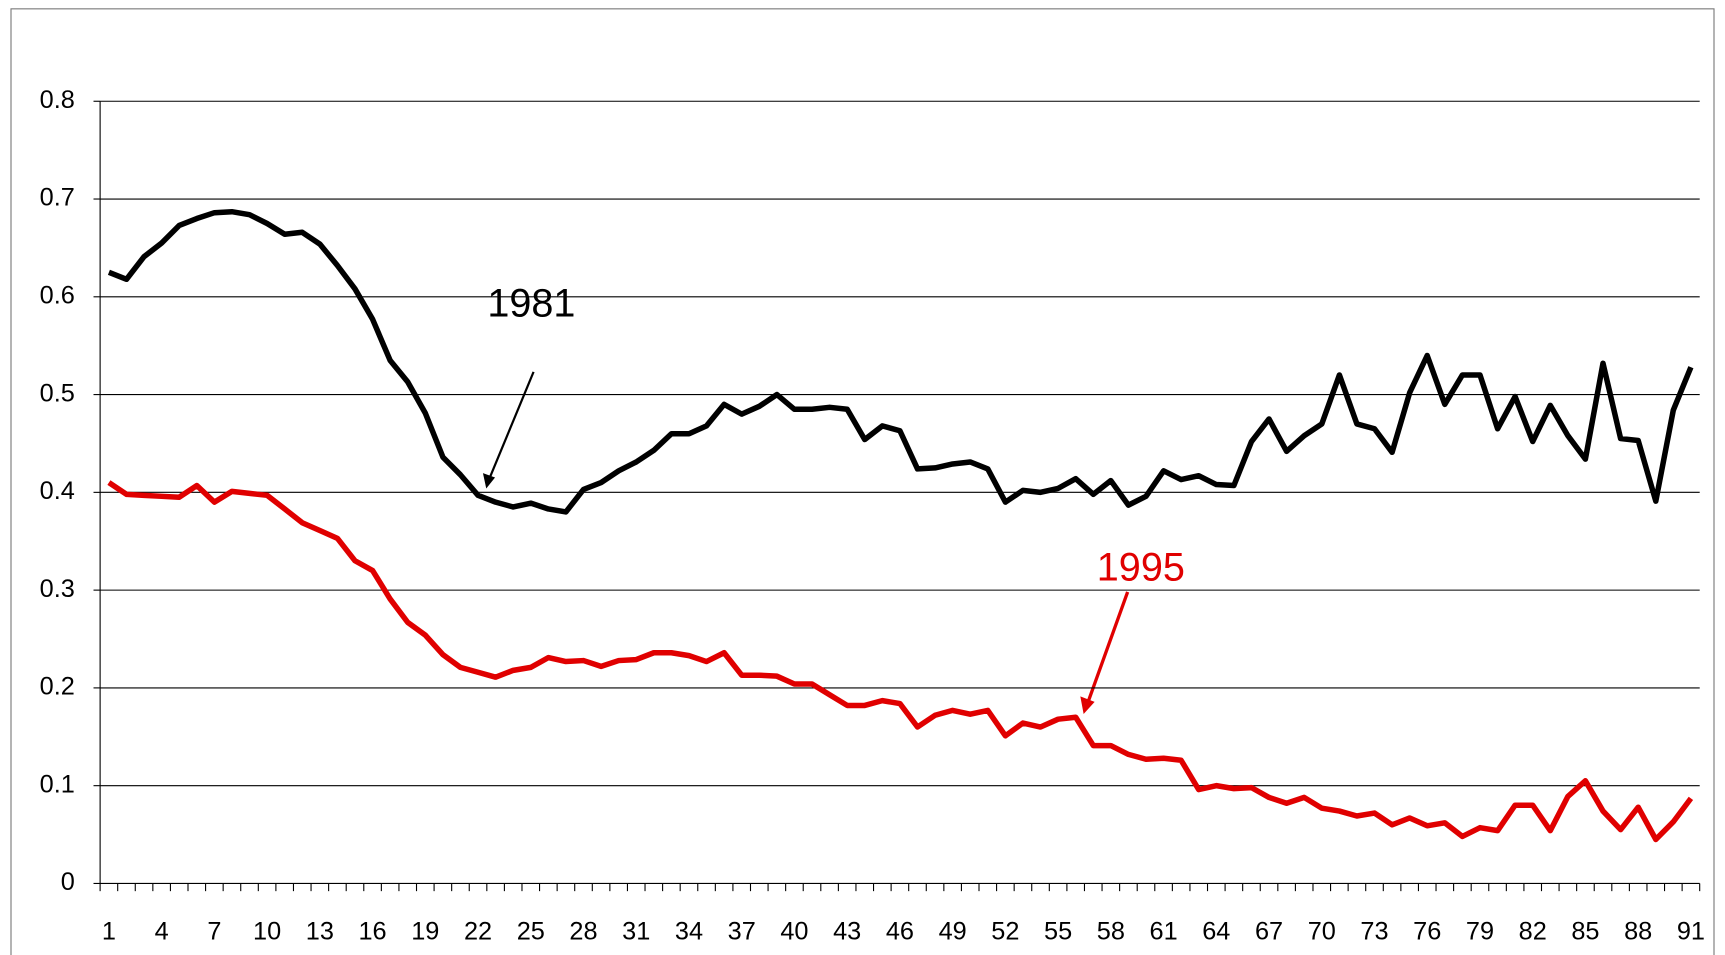 The height and width of the screenshot is (955, 1725). What do you see at coordinates (794, 932) in the screenshot?
I see `x-tick-label: 40` at bounding box center [794, 932].